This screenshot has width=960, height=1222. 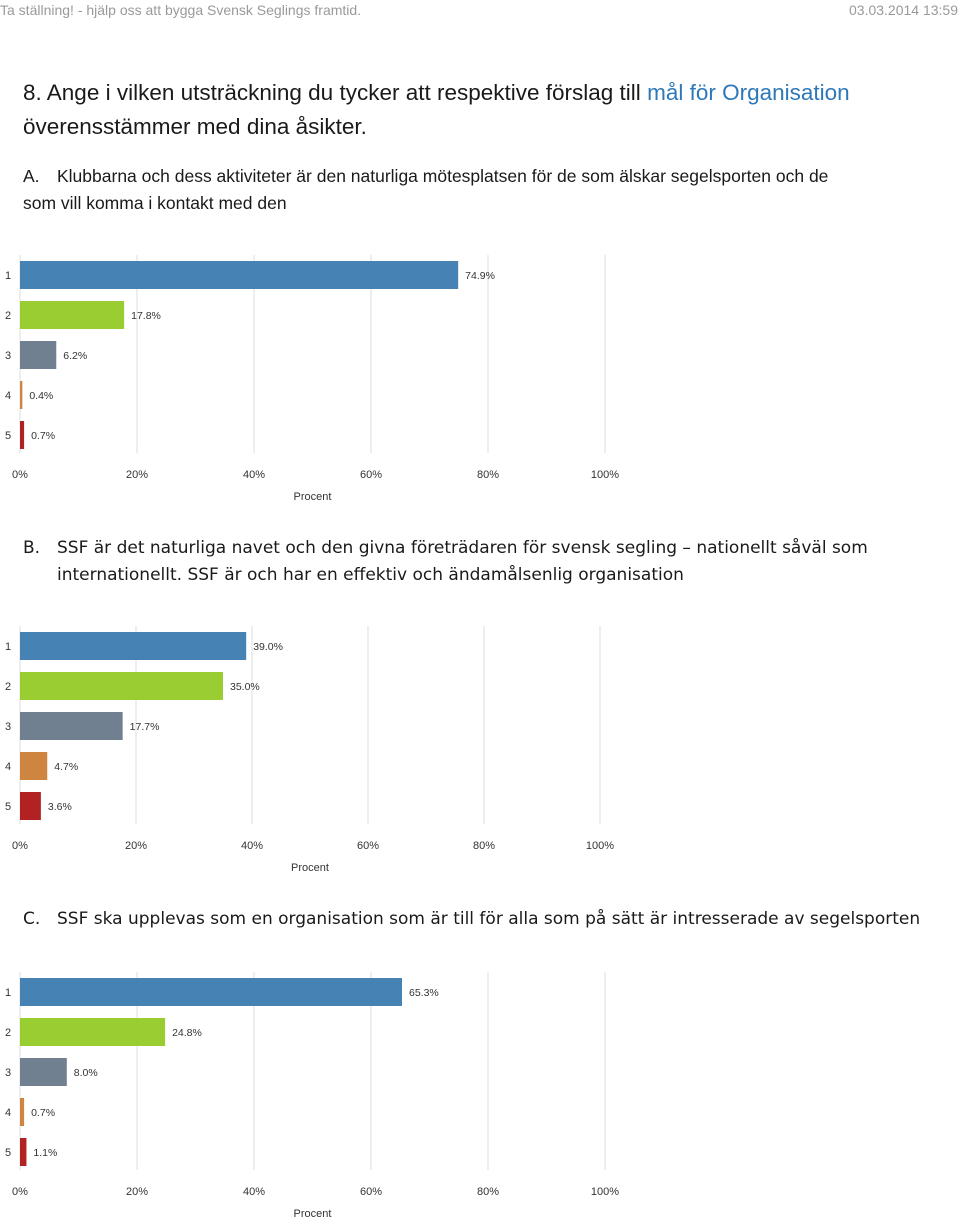 What do you see at coordinates (32, 92) in the screenshot?
I see `question-number: 8.` at bounding box center [32, 92].